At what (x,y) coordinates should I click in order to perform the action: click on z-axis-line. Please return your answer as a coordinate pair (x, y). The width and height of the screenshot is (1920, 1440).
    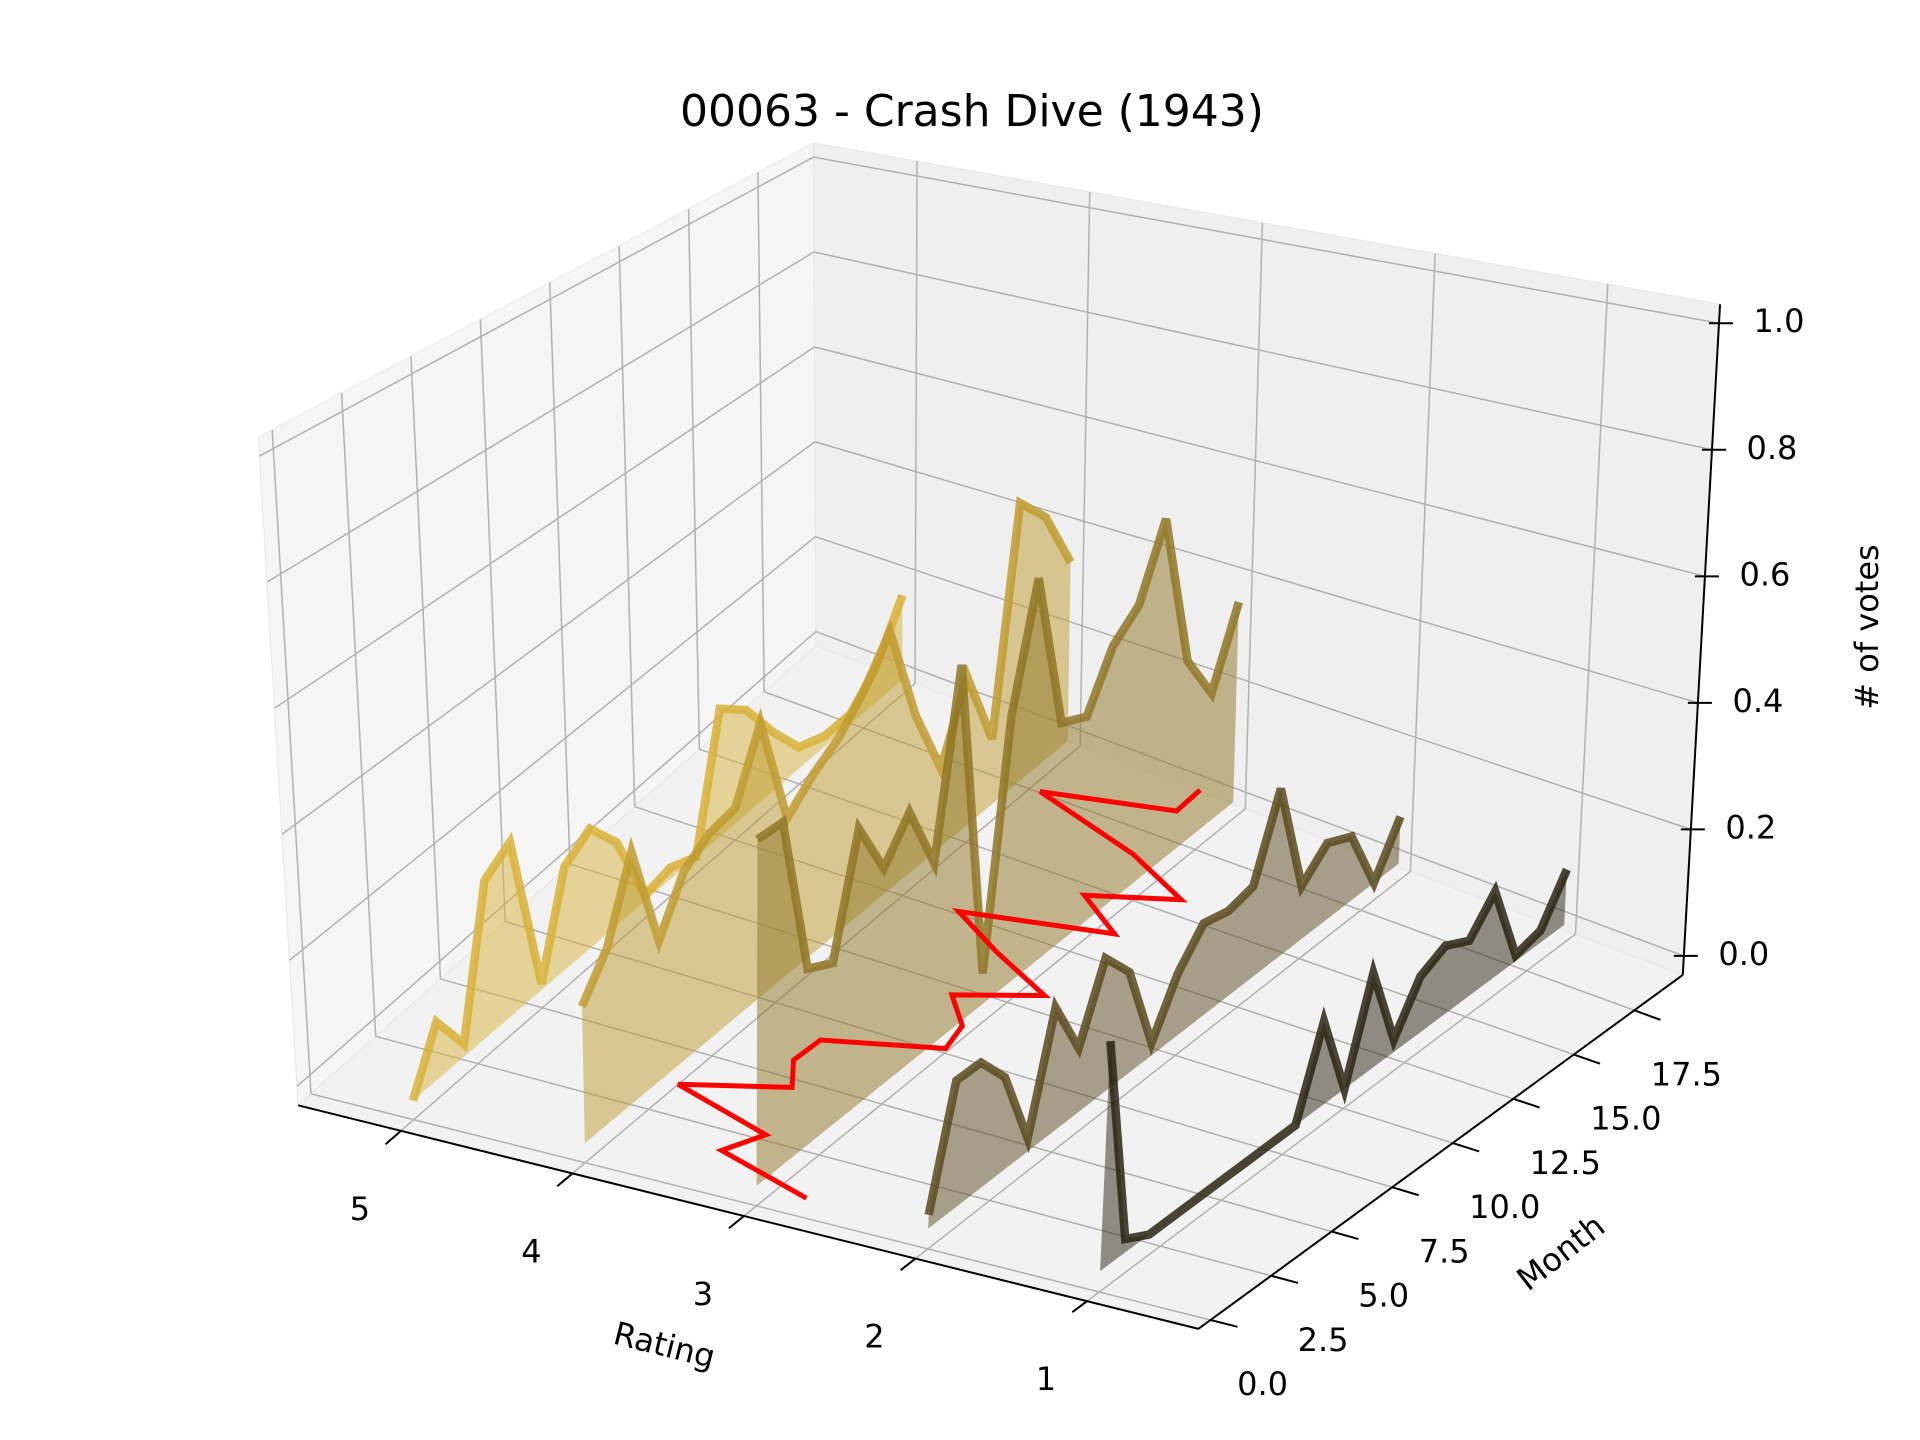
    Looking at the image, I should click on (1701, 639).